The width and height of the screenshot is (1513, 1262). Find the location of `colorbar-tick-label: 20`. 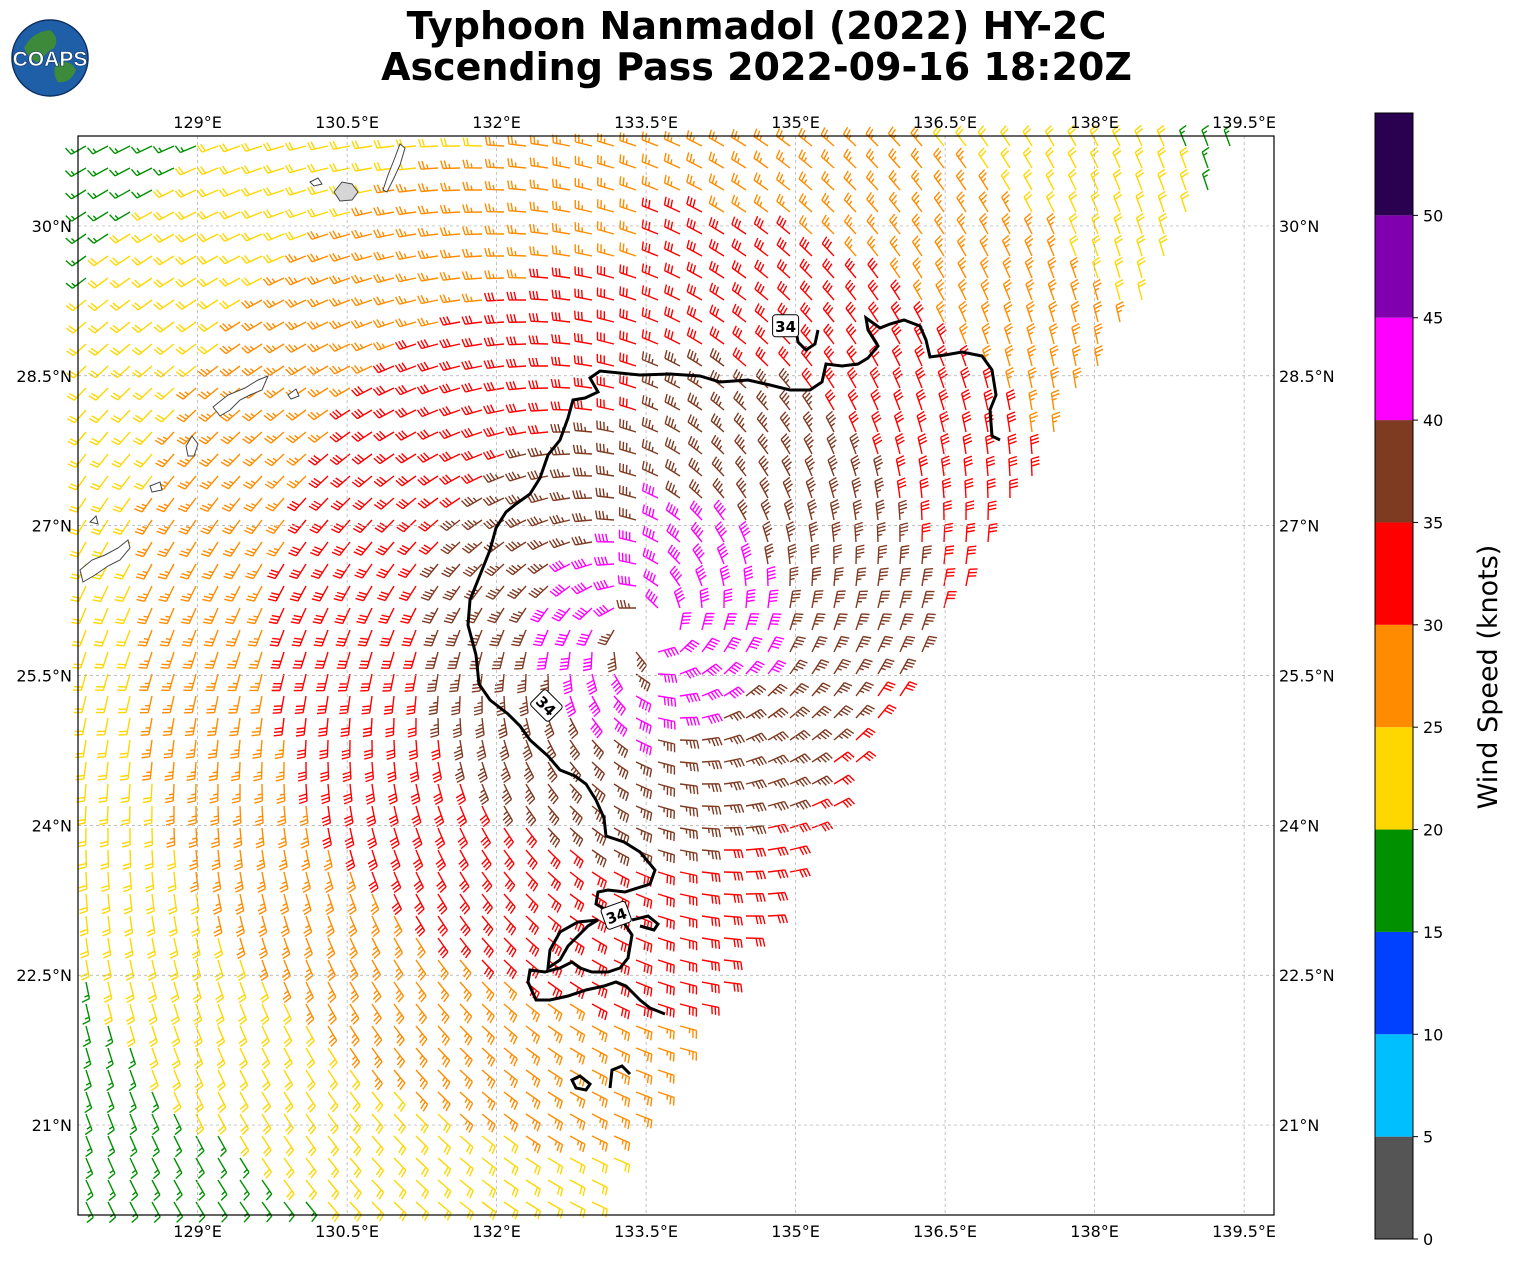

colorbar-tick-label: 20 is located at coordinates (1433, 830).